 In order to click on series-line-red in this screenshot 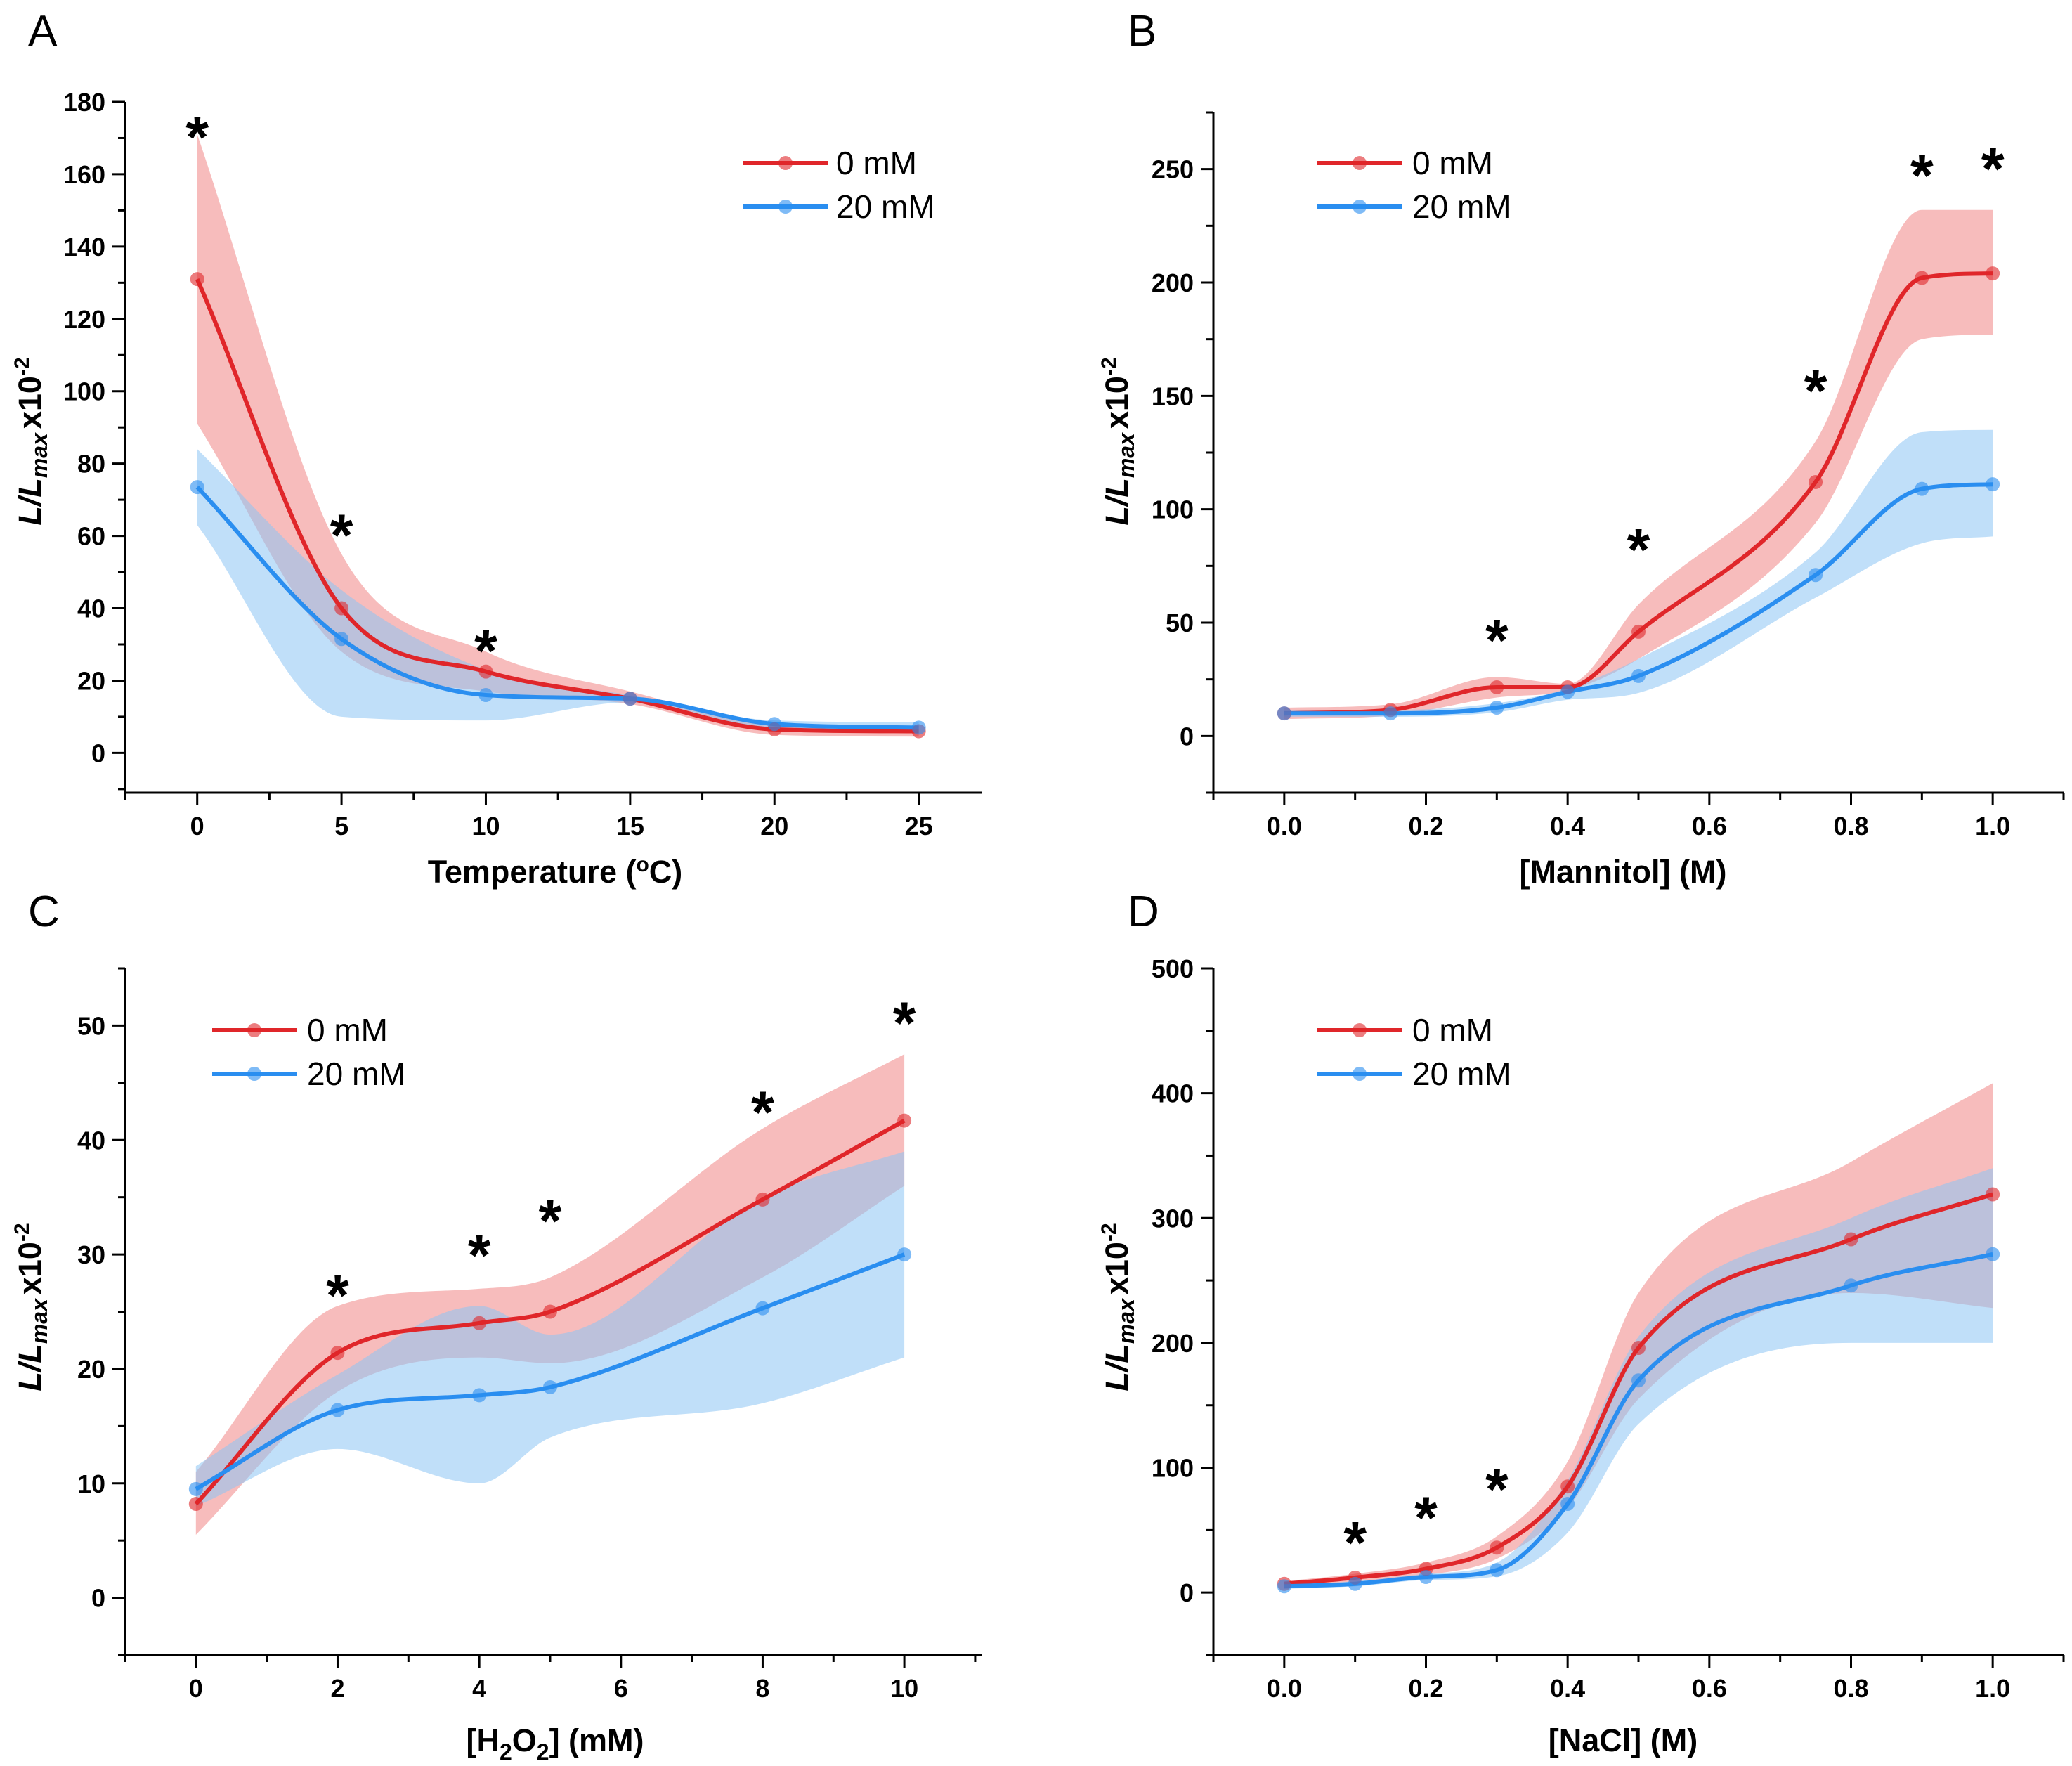, I will do `click(550, 1312)`.